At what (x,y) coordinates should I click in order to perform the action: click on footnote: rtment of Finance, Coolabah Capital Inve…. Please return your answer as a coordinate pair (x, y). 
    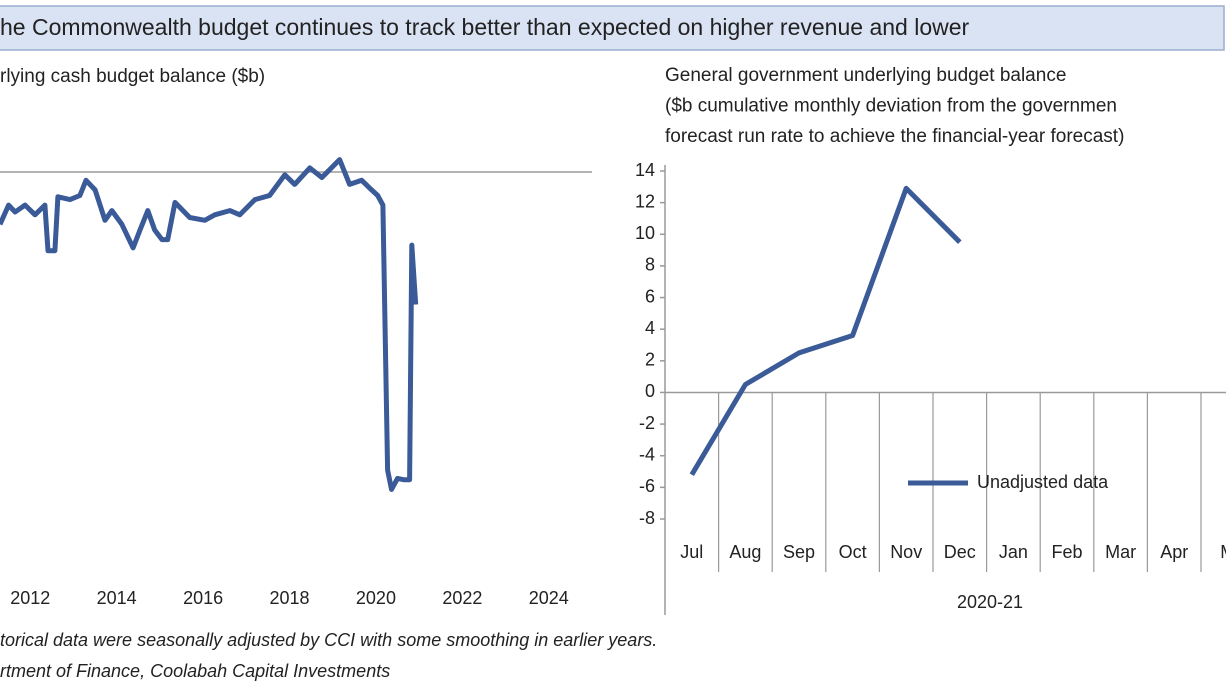
    Looking at the image, I should click on (195, 671).